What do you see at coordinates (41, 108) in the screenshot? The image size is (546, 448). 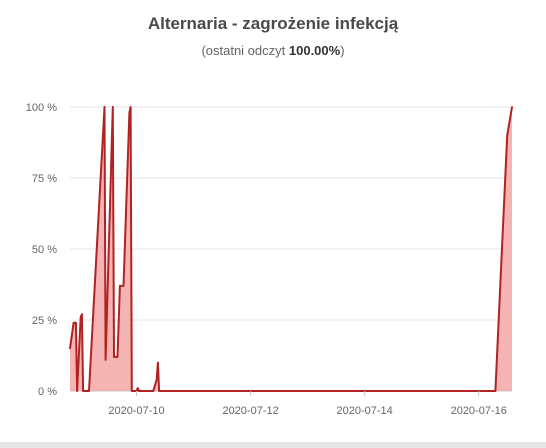 I see `y-tick-label: 100 %` at bounding box center [41, 108].